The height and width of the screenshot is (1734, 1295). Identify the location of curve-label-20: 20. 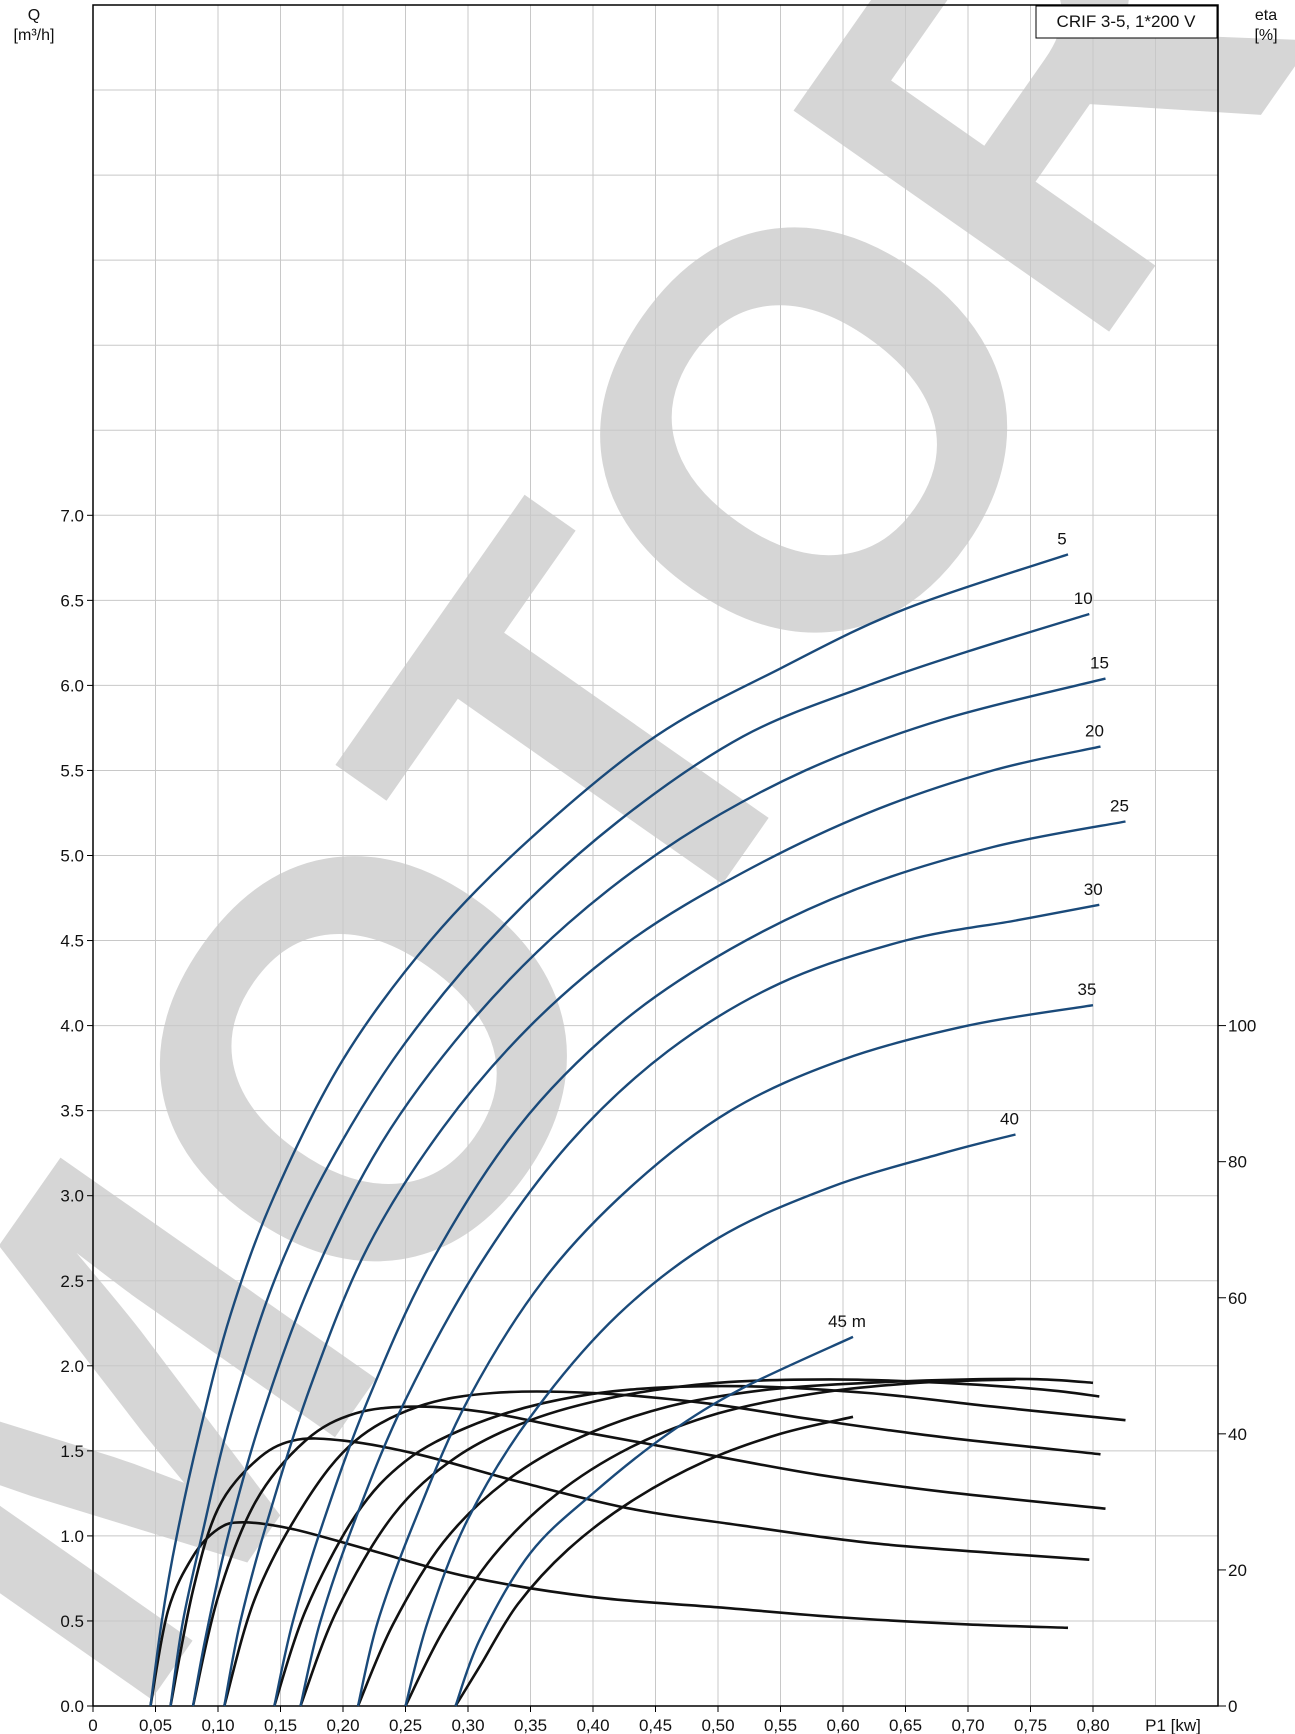
(1094, 731).